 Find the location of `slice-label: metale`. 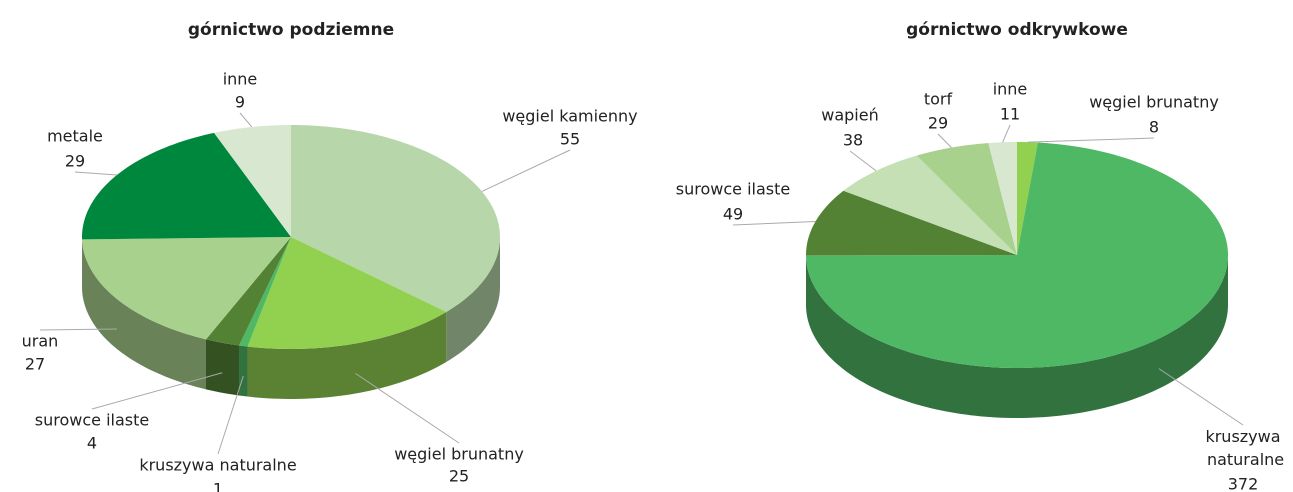

slice-label: metale is located at coordinates (75, 136).